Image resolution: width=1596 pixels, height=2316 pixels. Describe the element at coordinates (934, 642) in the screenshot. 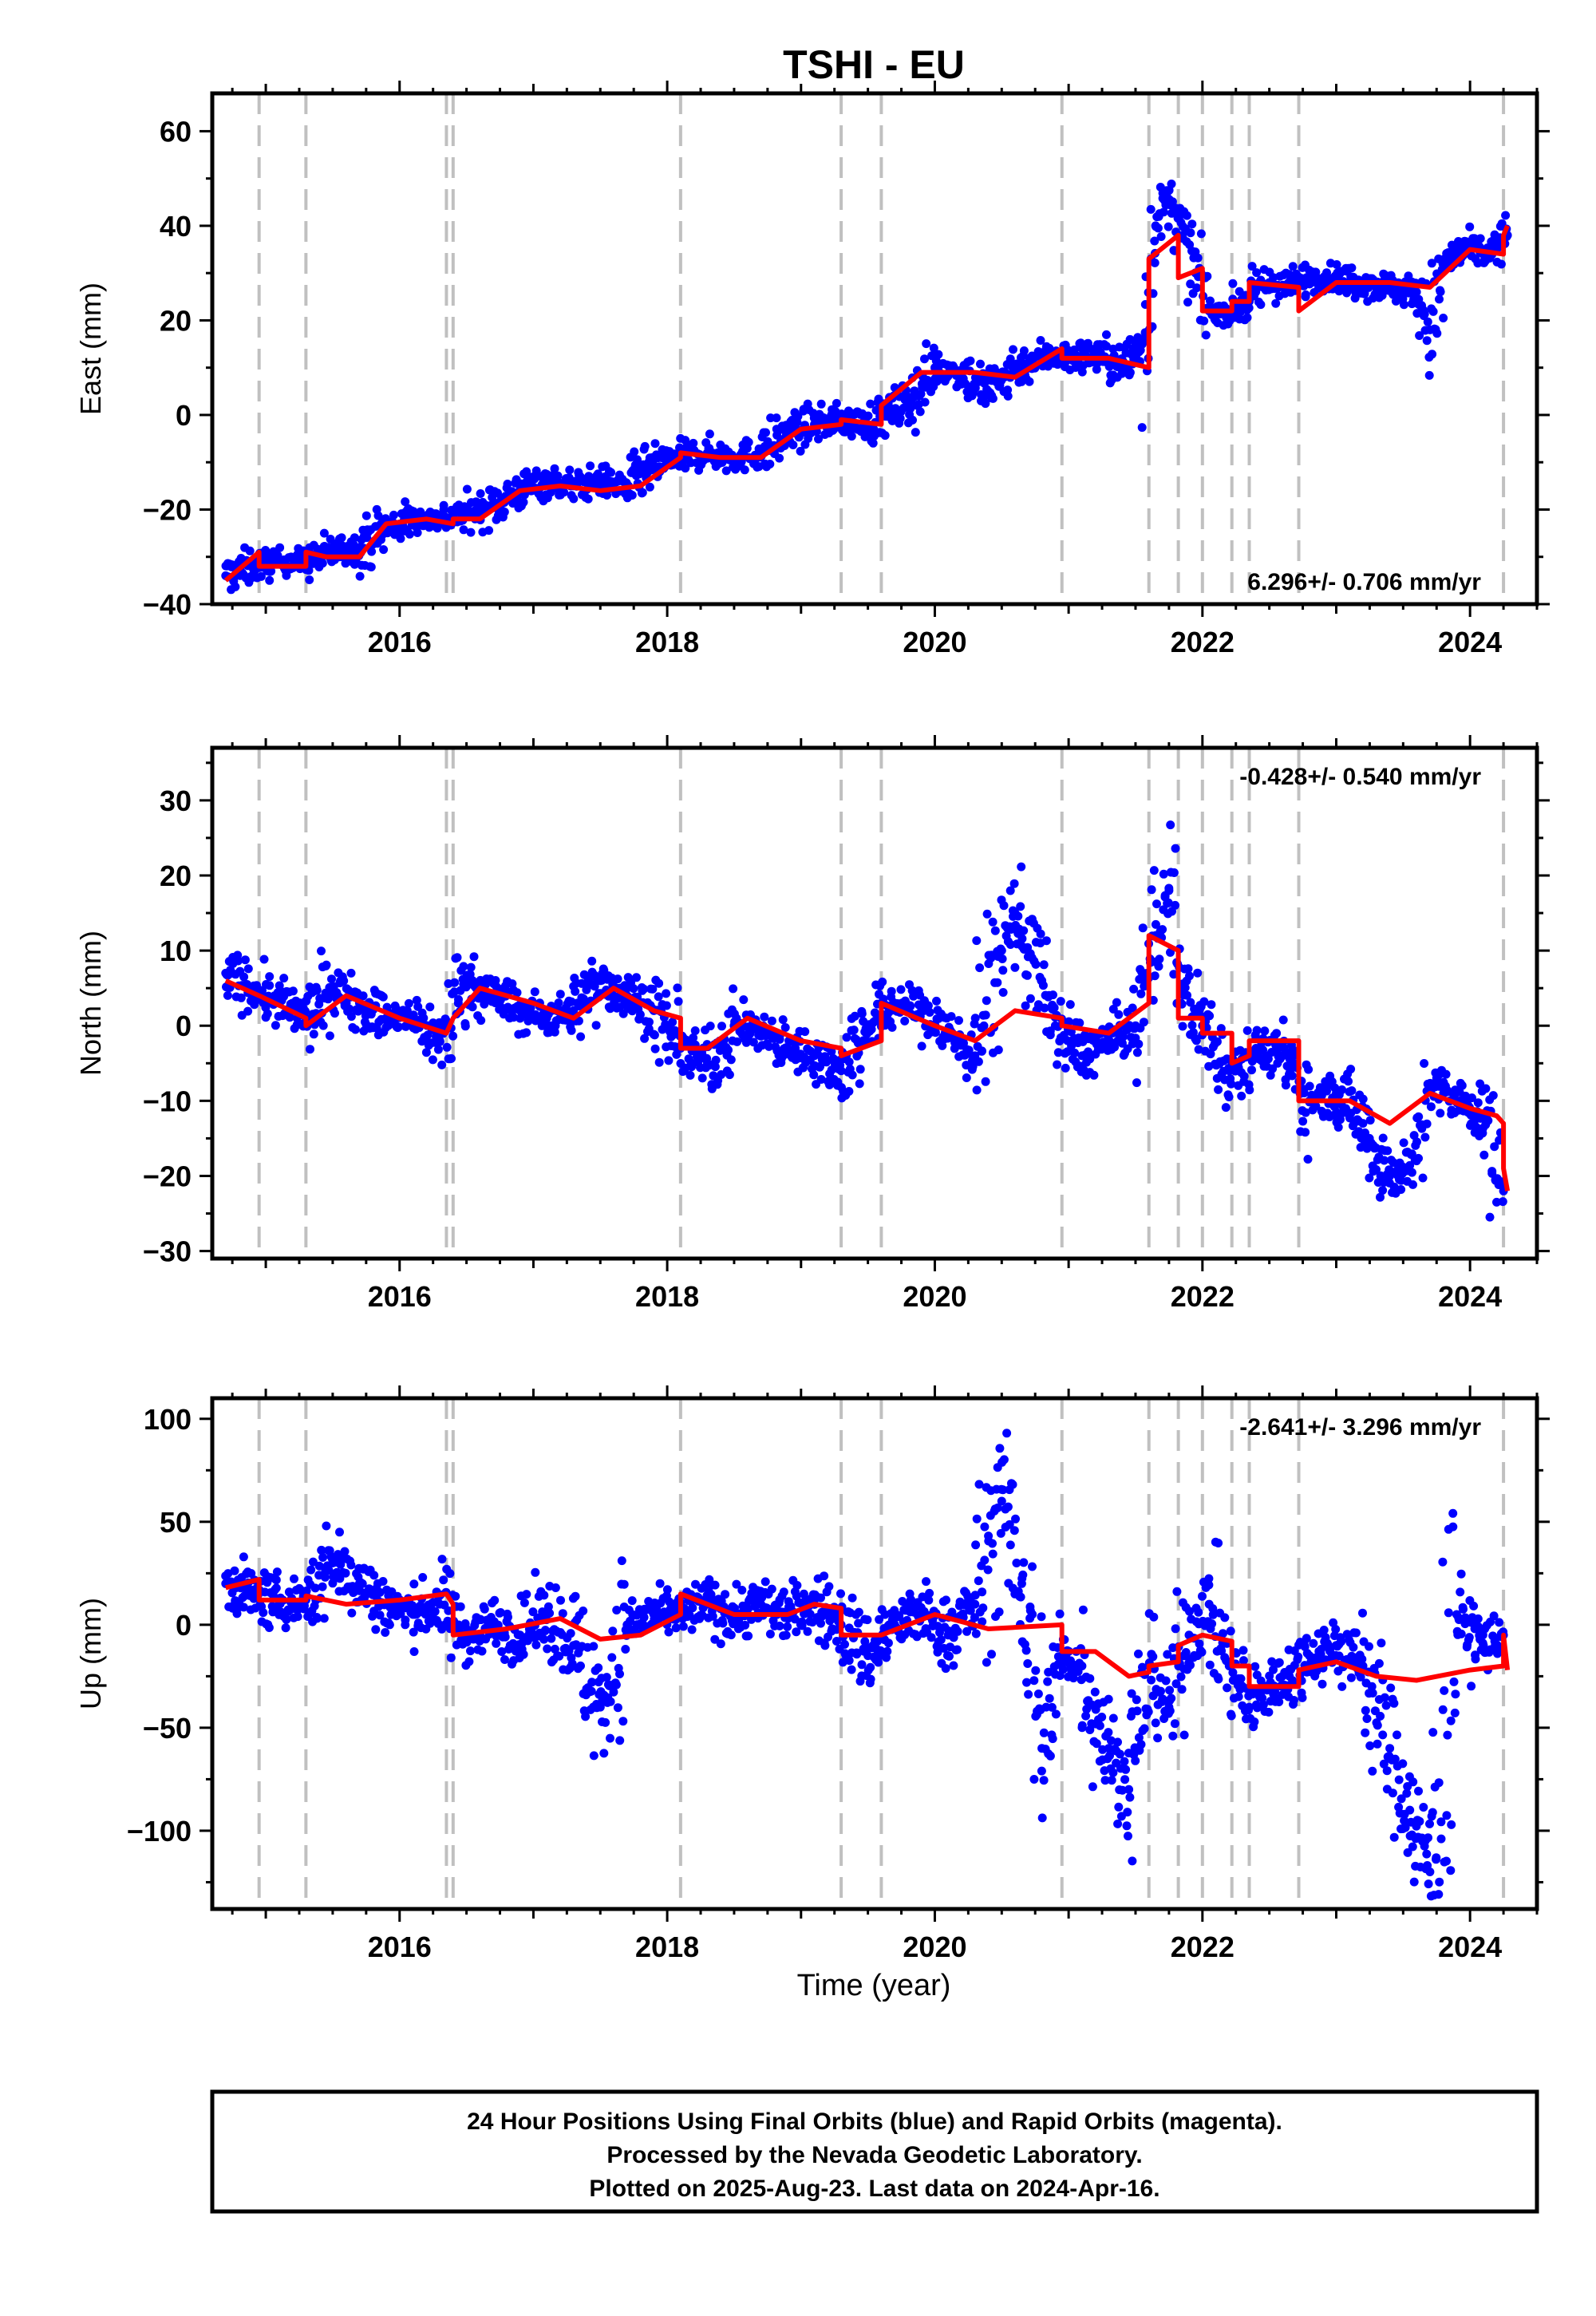

I see `x-tick-label: 2020` at that location.